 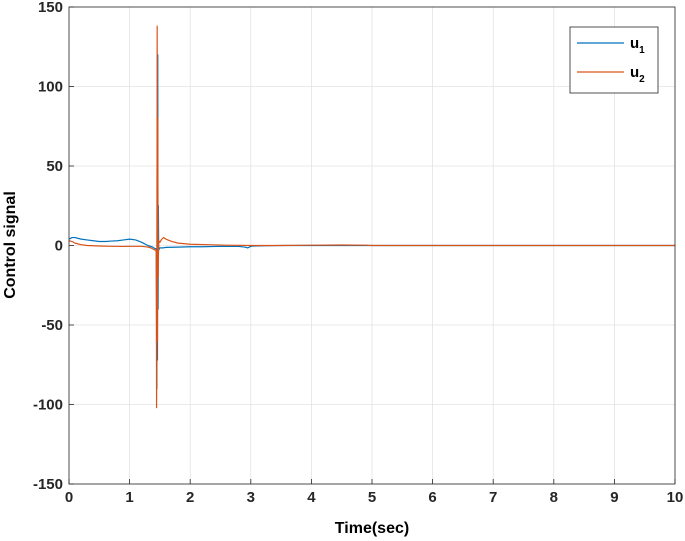 What do you see at coordinates (432, 497) in the screenshot?
I see `x-tick-label: 6` at bounding box center [432, 497].